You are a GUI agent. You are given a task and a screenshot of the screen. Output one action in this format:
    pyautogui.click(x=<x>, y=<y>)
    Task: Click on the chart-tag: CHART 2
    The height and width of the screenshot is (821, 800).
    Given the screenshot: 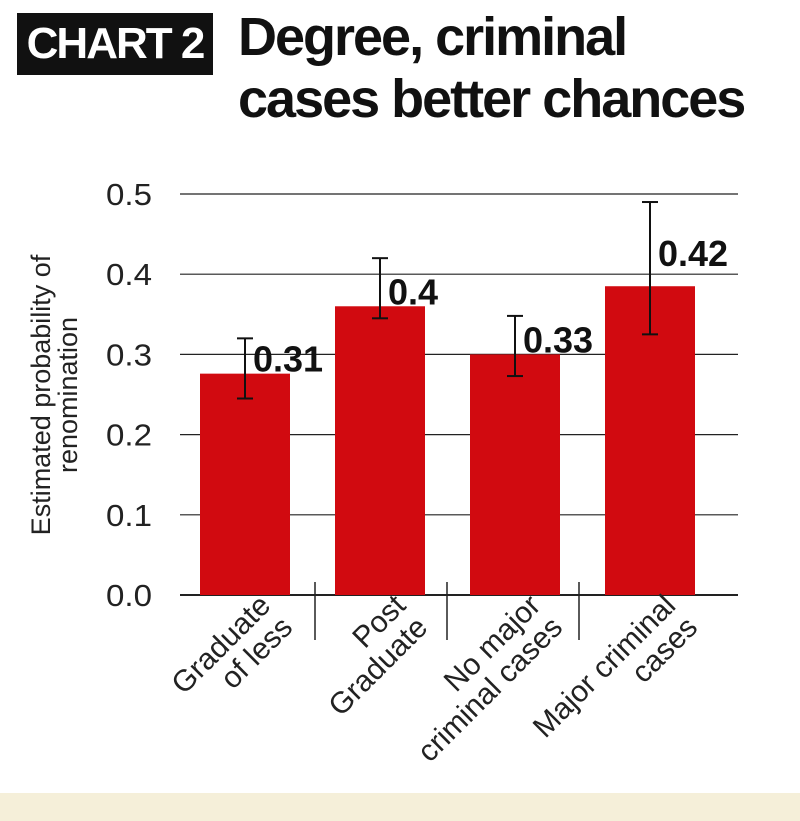 What is the action you would take?
    pyautogui.click(x=115, y=44)
    